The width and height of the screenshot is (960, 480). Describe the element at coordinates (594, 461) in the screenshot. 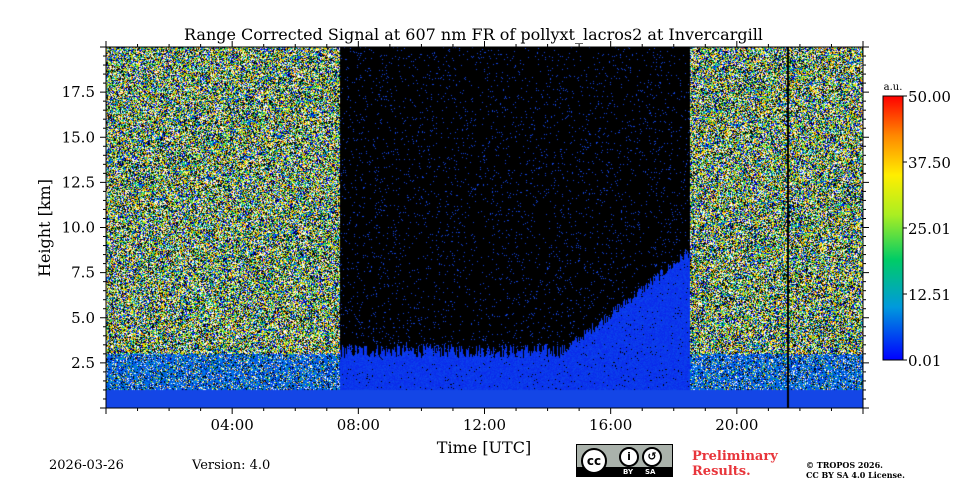

I see `cc-icon: cc` at that location.